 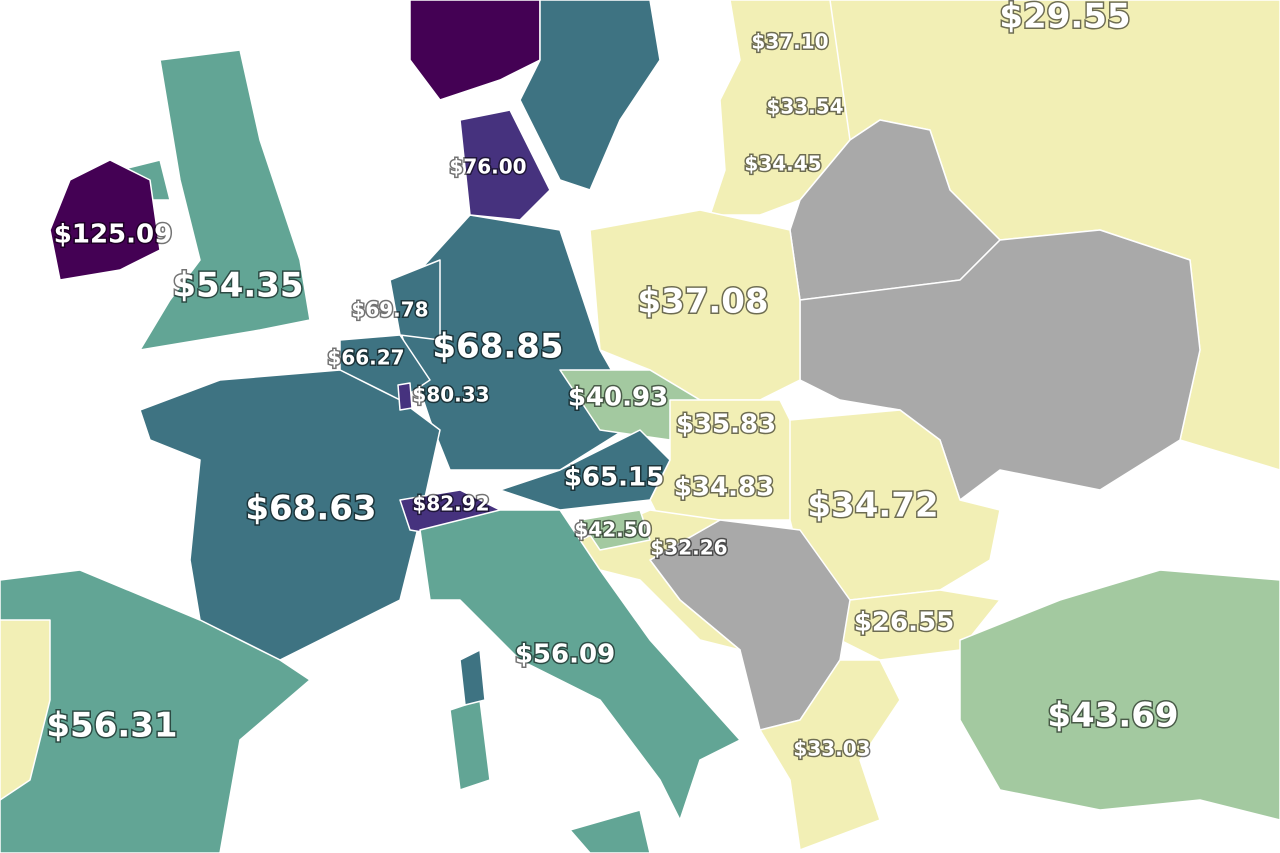 I want to click on italy, so click(x=580, y=665).